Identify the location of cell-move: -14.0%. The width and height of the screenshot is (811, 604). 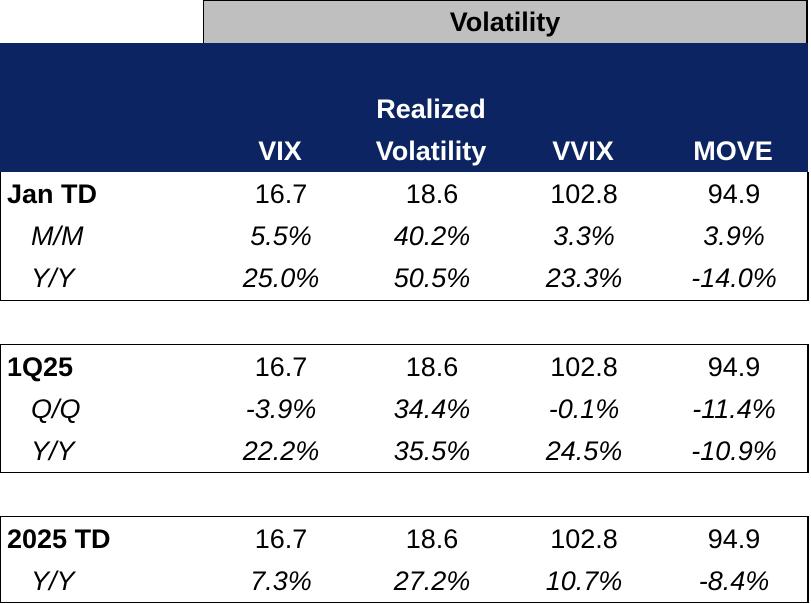
(734, 278).